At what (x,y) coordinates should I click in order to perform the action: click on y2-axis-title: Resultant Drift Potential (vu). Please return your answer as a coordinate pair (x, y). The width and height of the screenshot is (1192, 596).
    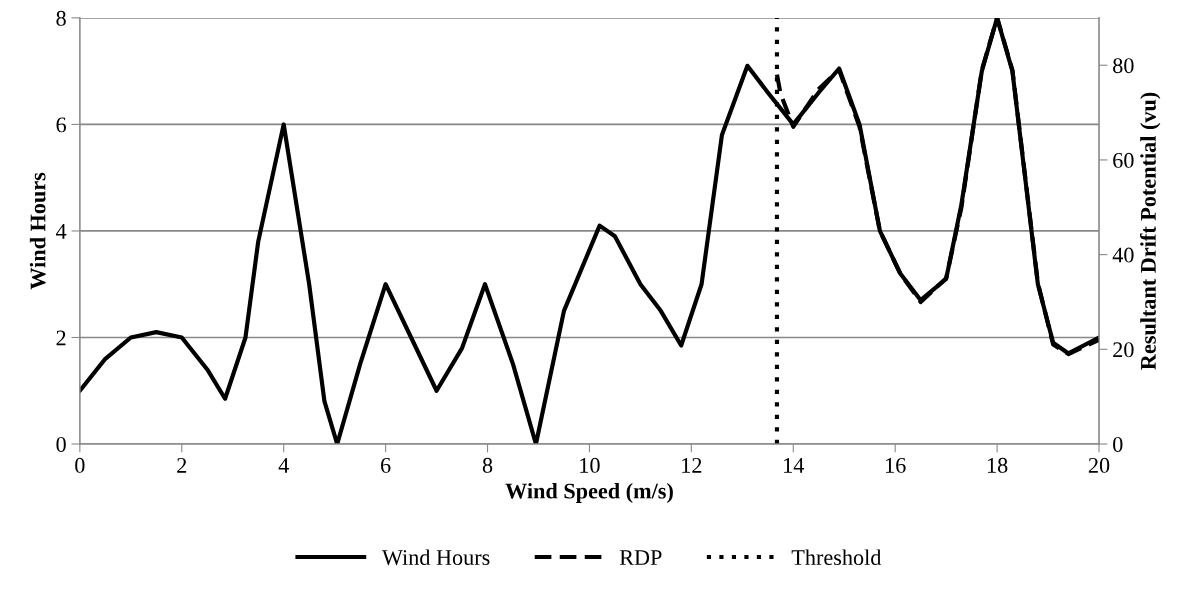
    Looking at the image, I should click on (1150, 231).